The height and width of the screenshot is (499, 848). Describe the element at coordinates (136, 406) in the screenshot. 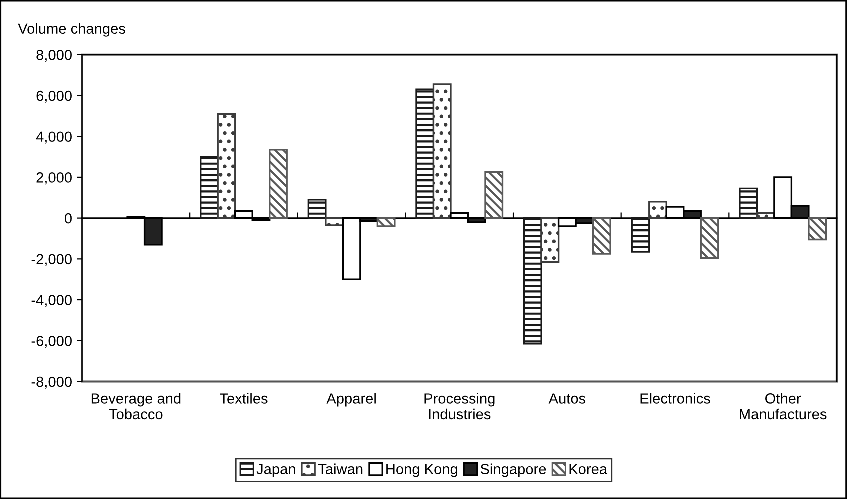

I see `x-tick-label: Beverage and Tobacco` at that location.